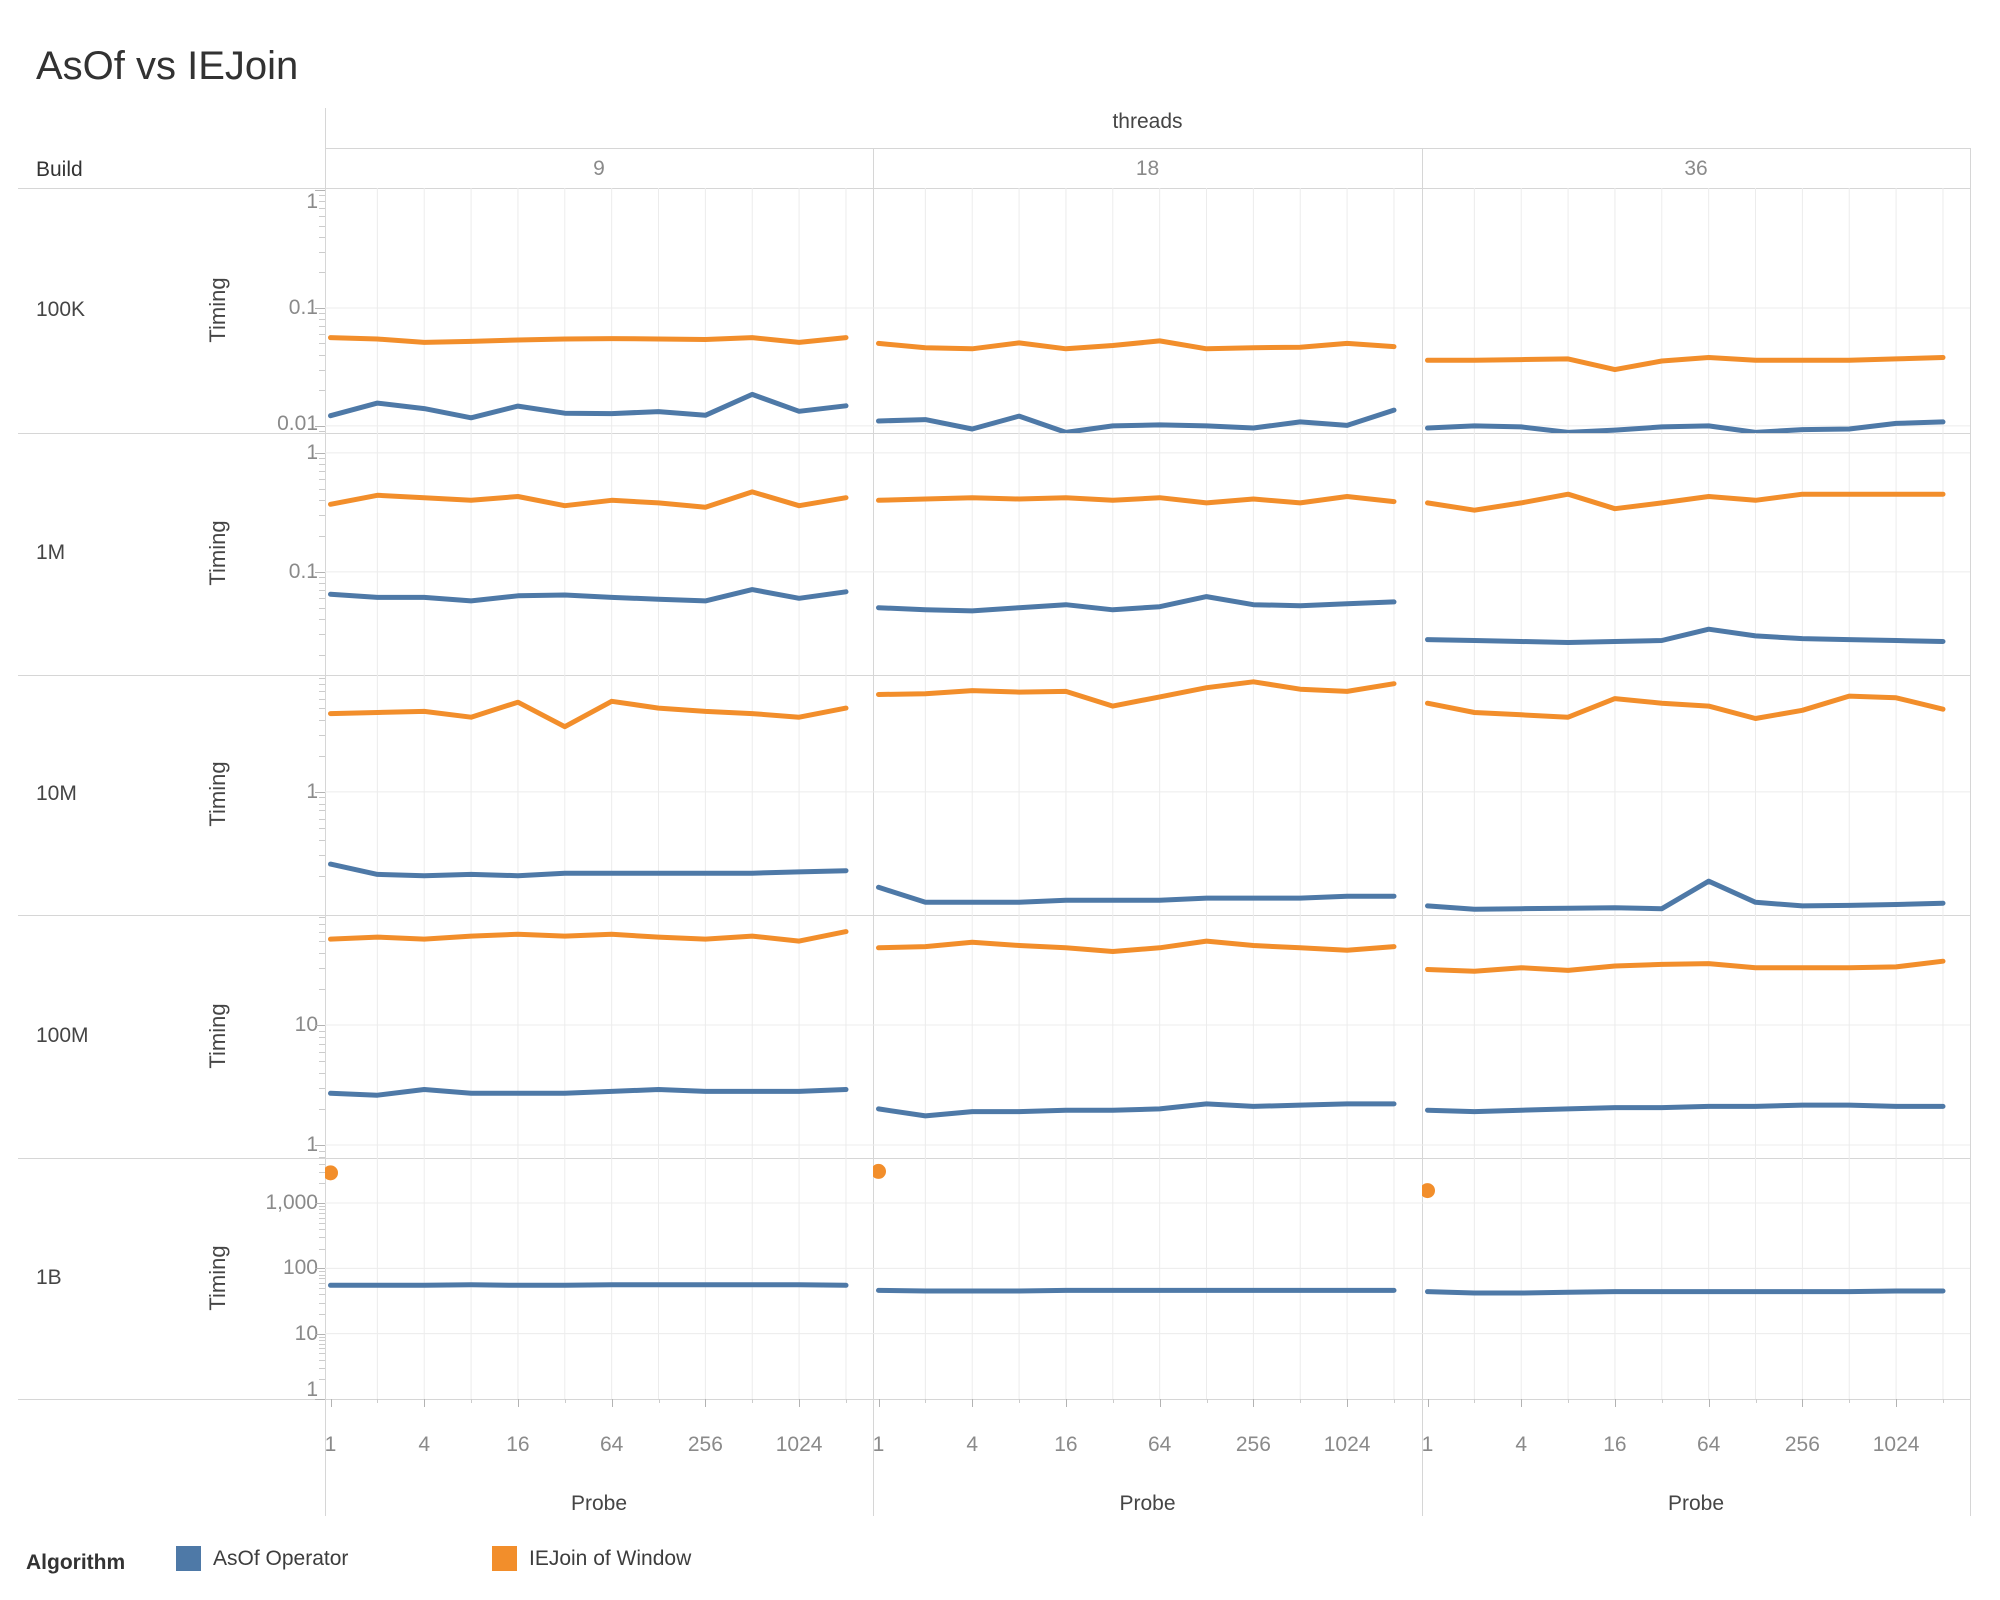 The height and width of the screenshot is (1600, 2000). Describe the element at coordinates (61, 309) in the screenshot. I see `build-label-100K: 100K` at that location.